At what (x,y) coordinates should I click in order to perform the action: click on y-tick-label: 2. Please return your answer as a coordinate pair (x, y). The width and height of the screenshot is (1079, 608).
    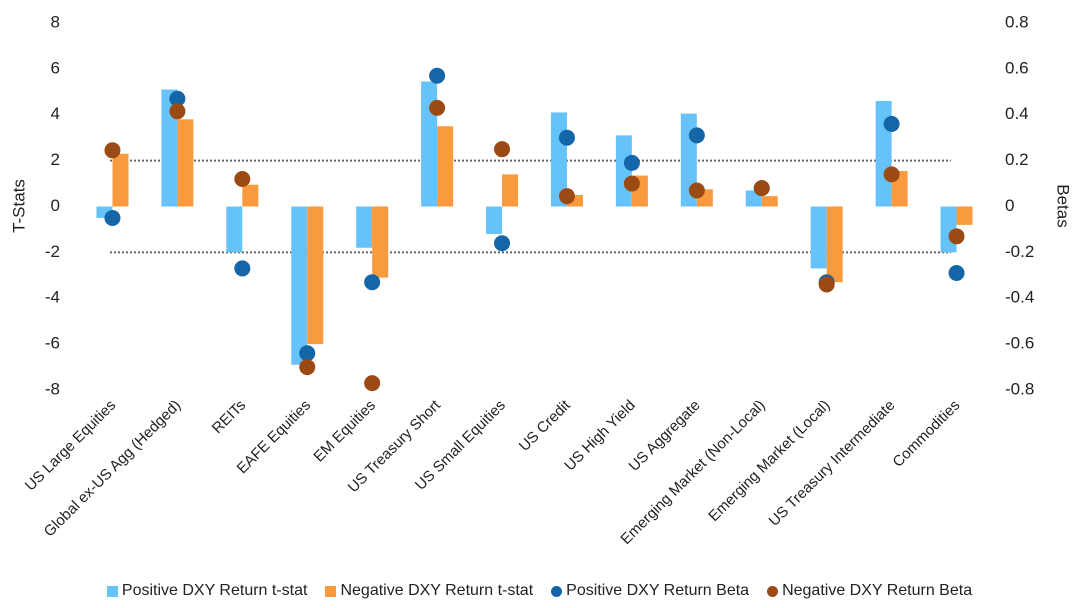
    Looking at the image, I should click on (55, 159).